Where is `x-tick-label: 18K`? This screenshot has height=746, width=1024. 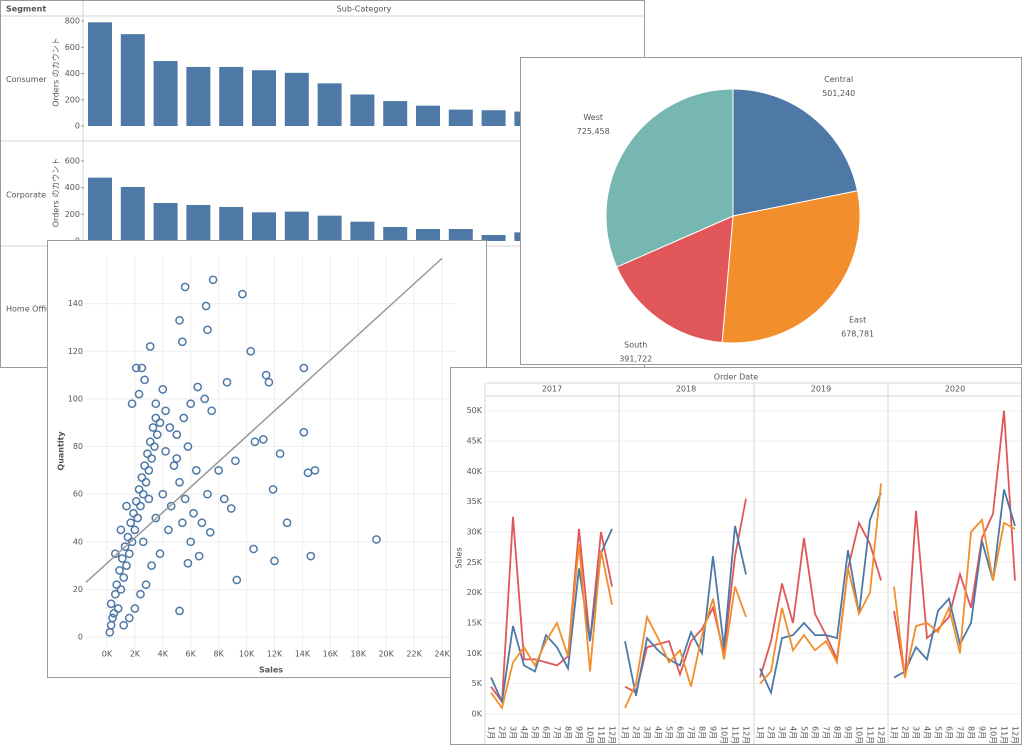
x-tick-label: 18K is located at coordinates (359, 654).